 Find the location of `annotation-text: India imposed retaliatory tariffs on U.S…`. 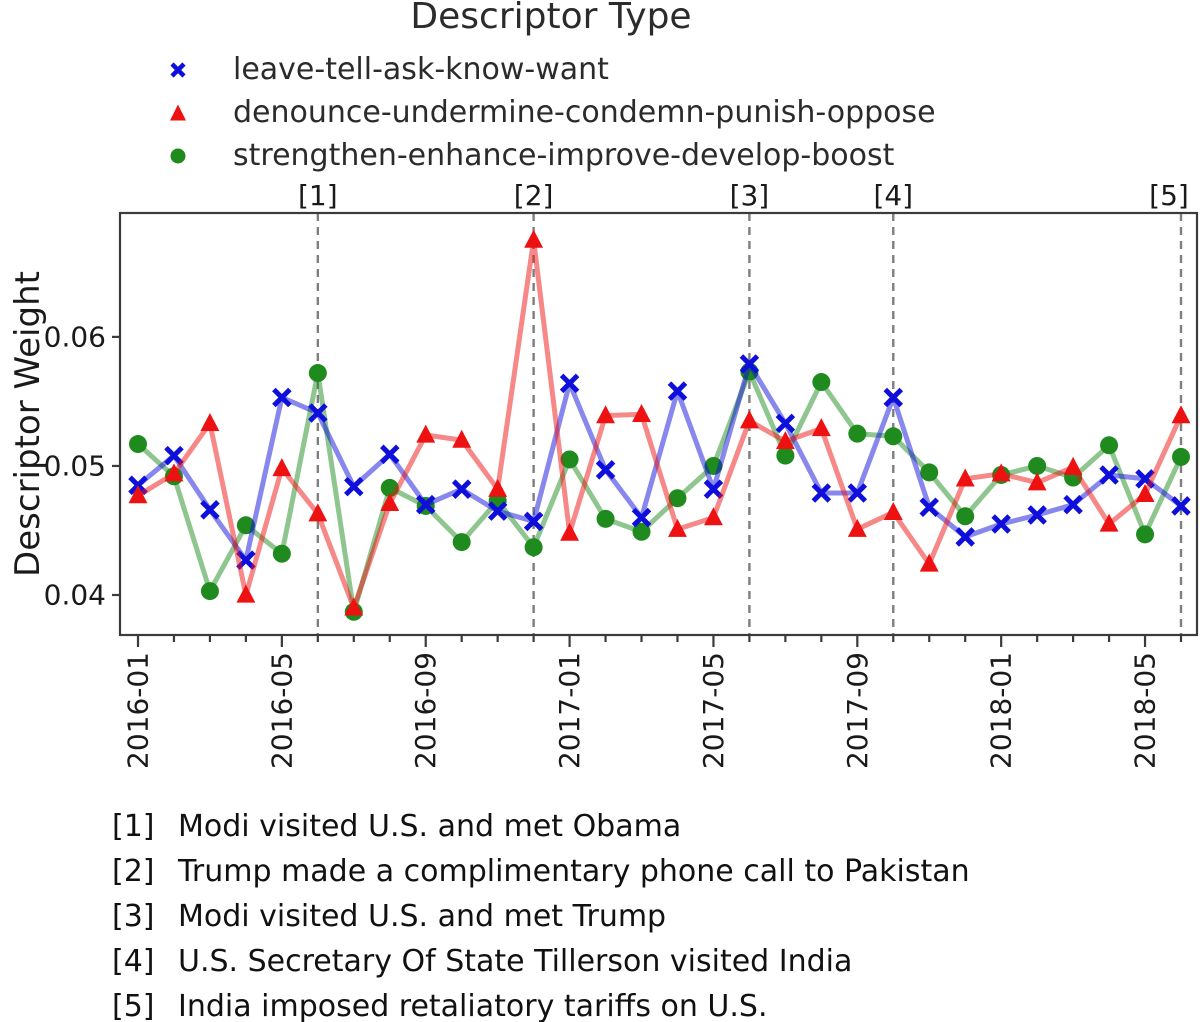

annotation-text: India imposed retaliatory tariffs on U.S… is located at coordinates (473, 1005).